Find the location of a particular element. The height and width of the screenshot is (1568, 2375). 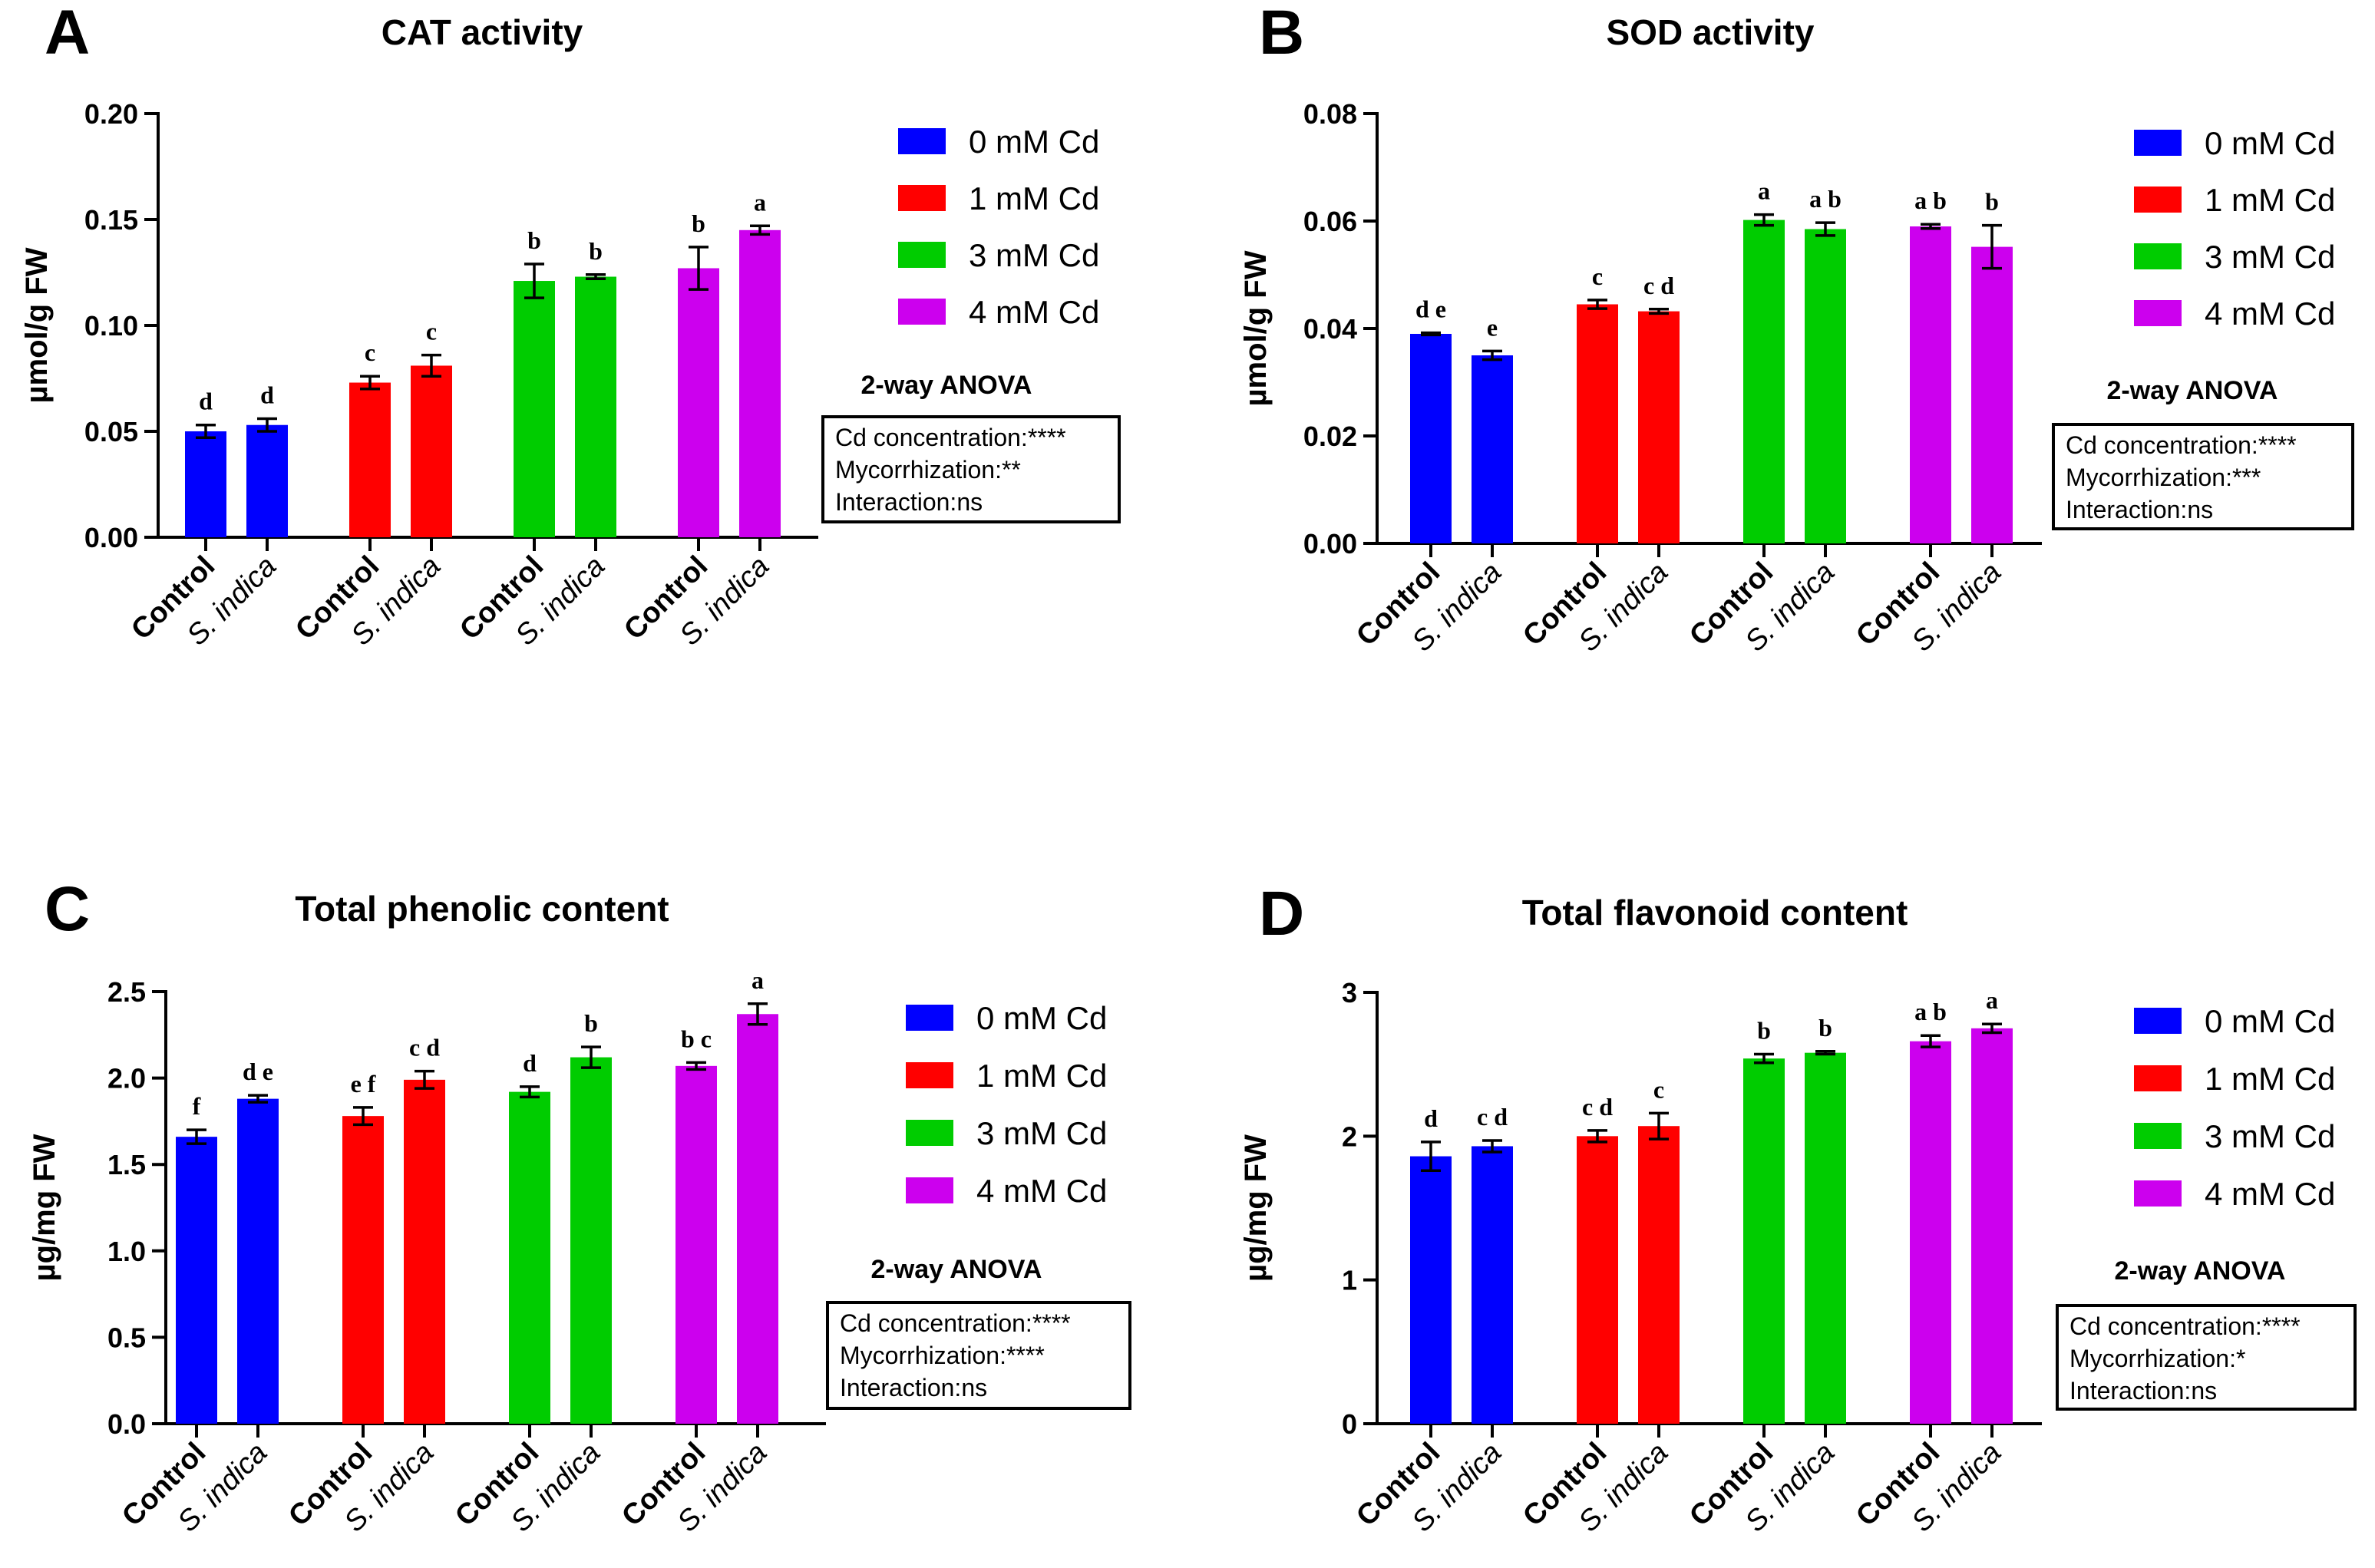

significance-letter: d e is located at coordinates (1430, 309).